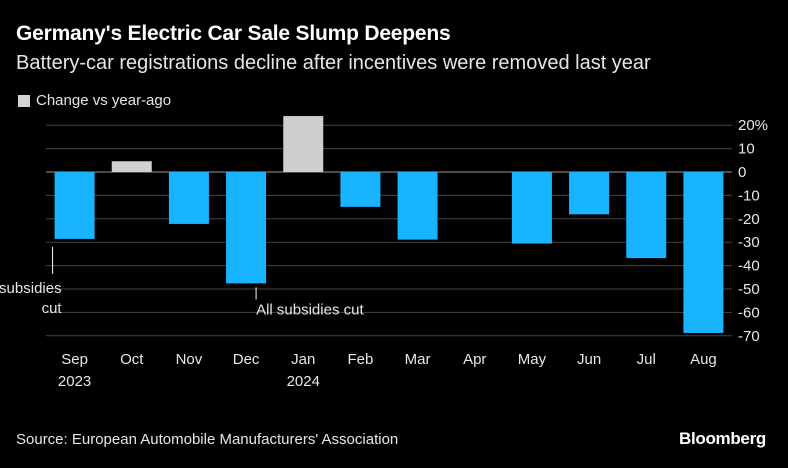 The width and height of the screenshot is (788, 468). What do you see at coordinates (589, 359) in the screenshot?
I see `x-tick-label: Jun` at bounding box center [589, 359].